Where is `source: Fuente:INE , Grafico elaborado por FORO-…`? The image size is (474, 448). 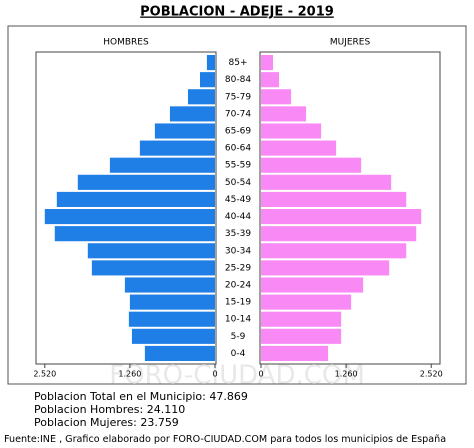
source: Fuente:INE , Grafico elaborado por FORO-… is located at coordinates (225, 439).